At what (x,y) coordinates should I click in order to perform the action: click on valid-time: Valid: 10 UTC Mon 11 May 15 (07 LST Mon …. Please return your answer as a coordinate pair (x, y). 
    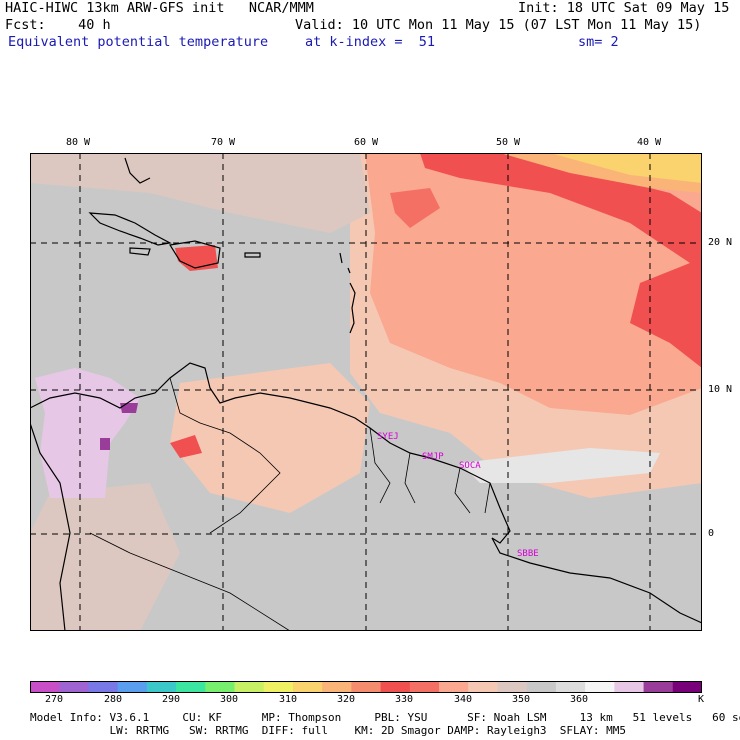
    Looking at the image, I should click on (498, 25).